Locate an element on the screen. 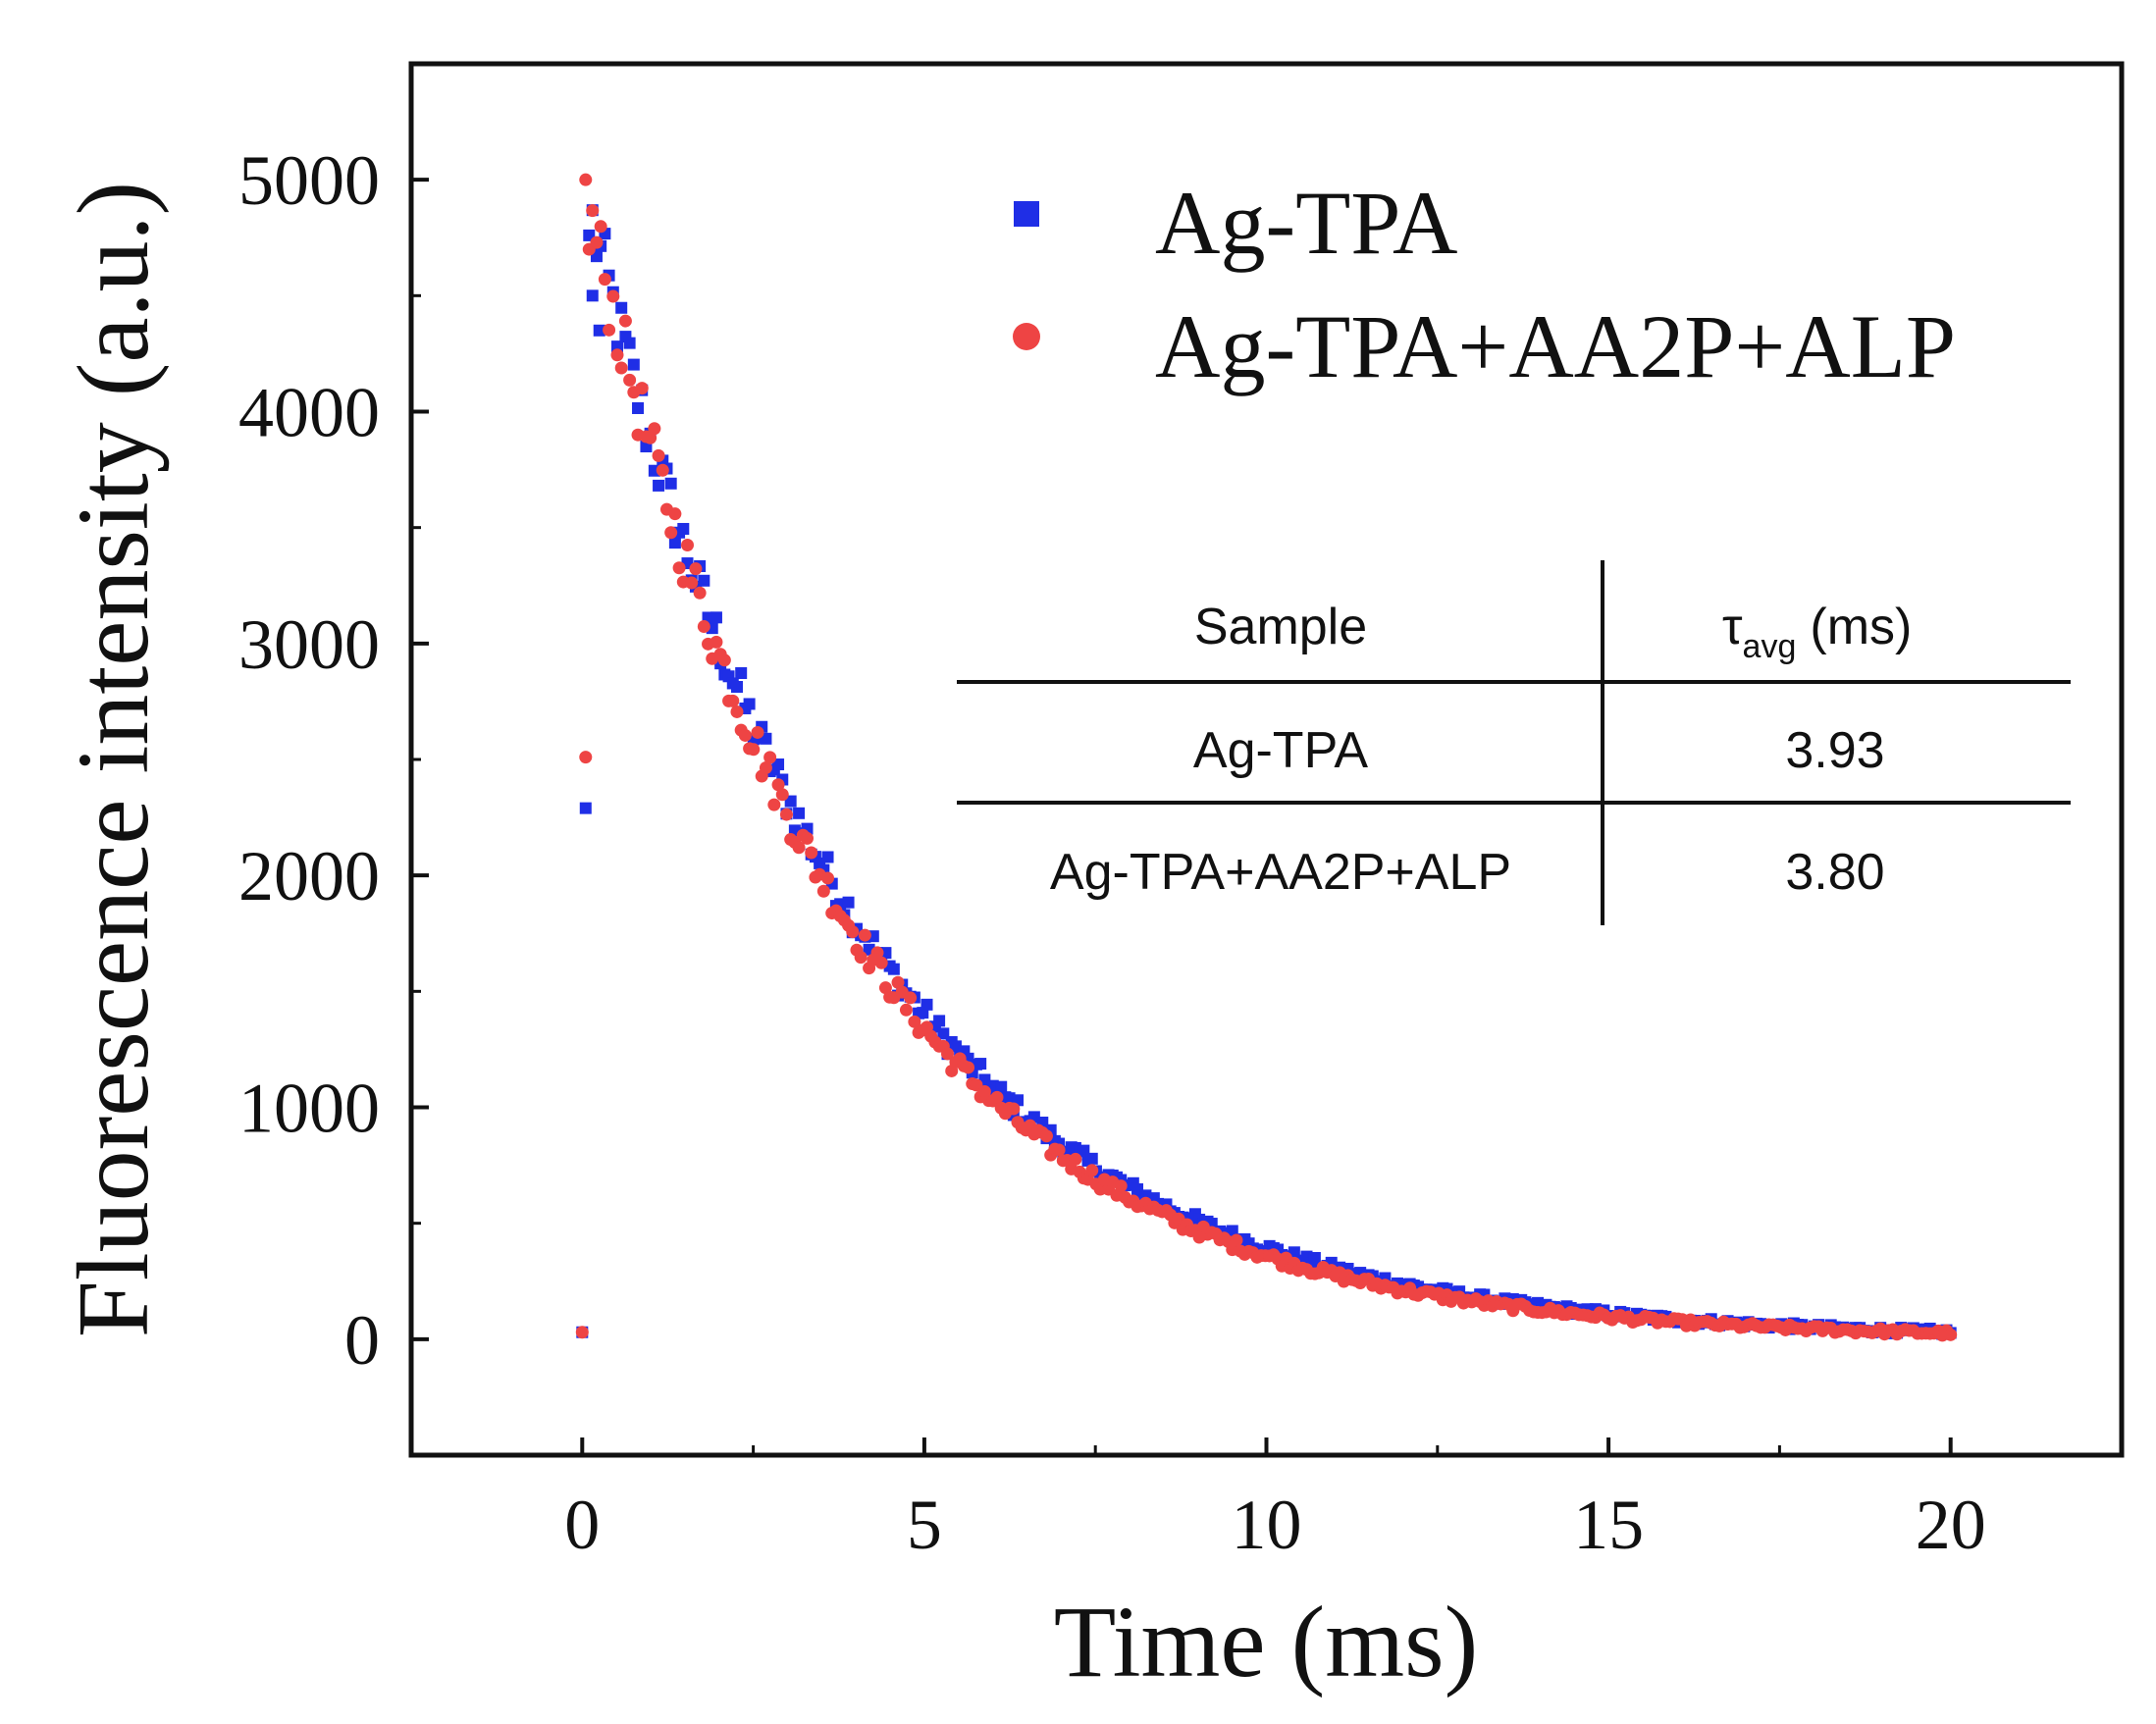 This screenshot has width=2156, height=1724. x-tick-label: 20 is located at coordinates (1951, 1525).